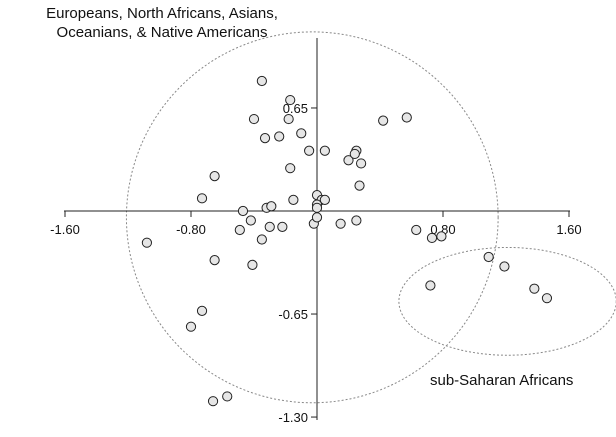 The height and width of the screenshot is (437, 616). I want to click on x-tick-label: -0.80, so click(191, 229).